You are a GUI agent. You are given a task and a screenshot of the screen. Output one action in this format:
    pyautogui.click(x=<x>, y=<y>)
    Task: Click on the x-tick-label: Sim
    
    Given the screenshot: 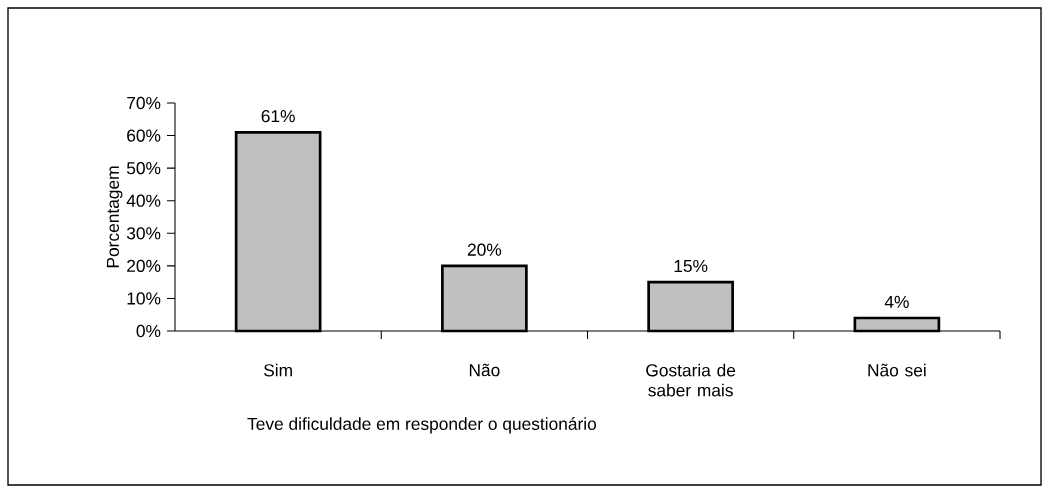 What is the action you would take?
    pyautogui.click(x=278, y=370)
    